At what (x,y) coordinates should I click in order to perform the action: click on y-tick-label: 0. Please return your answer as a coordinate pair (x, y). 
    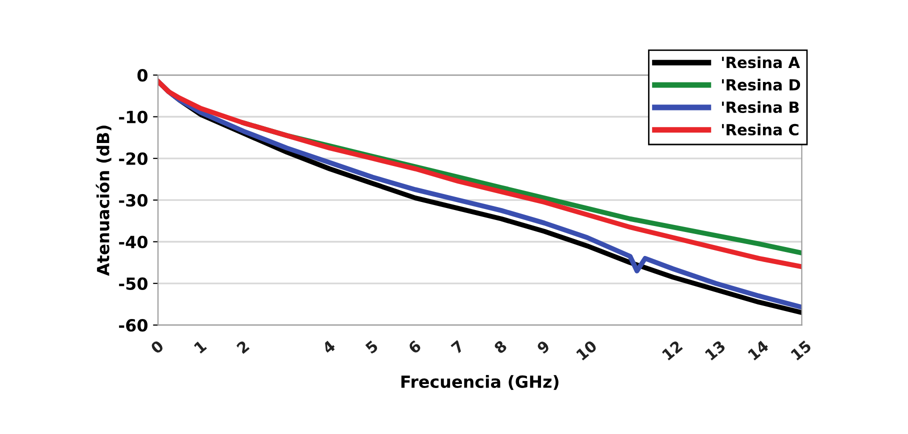
    Looking at the image, I should click on (142, 75).